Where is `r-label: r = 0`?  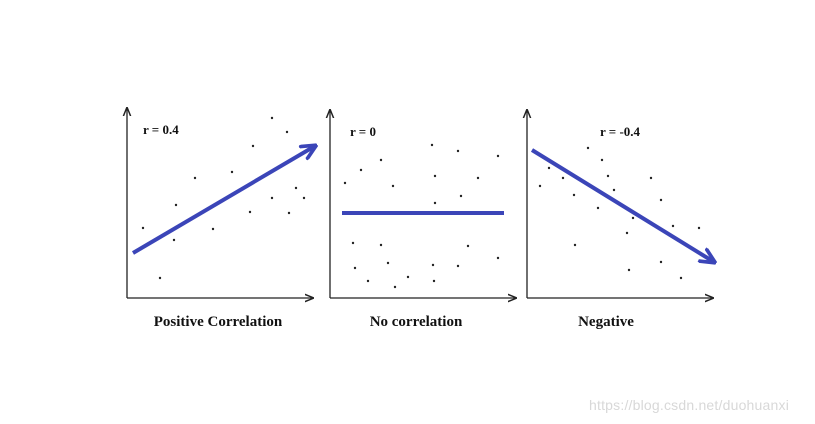
r-label: r = 0 is located at coordinates (363, 131).